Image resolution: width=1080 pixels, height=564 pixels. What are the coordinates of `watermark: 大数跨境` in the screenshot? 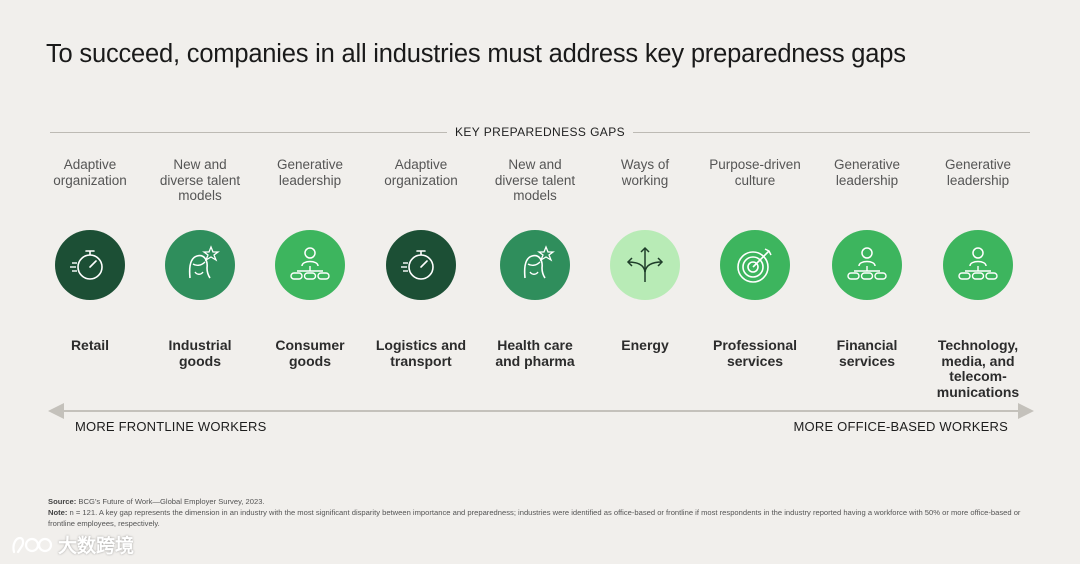 It's located at (72, 544).